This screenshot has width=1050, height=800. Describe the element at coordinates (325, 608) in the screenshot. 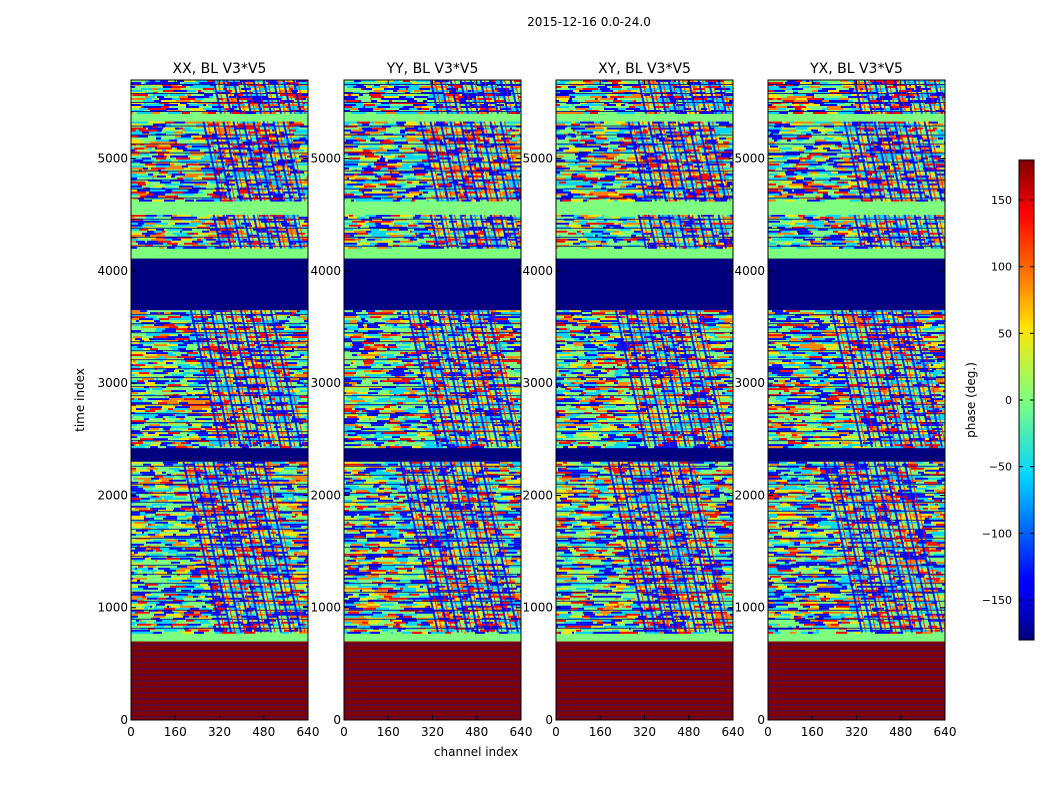

I see `y-tick-label: 1000` at that location.